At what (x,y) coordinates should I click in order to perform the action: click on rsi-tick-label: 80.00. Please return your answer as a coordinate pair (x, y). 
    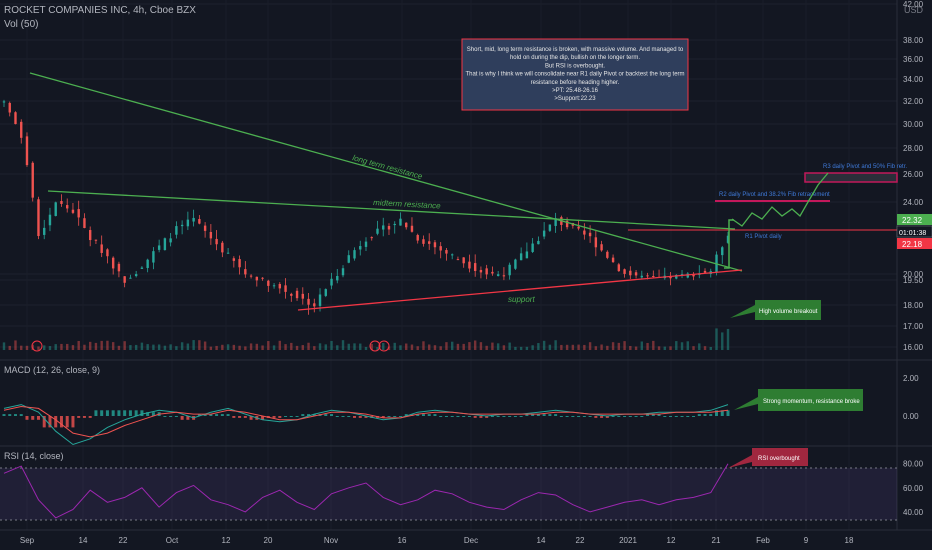
    Looking at the image, I should click on (913, 464).